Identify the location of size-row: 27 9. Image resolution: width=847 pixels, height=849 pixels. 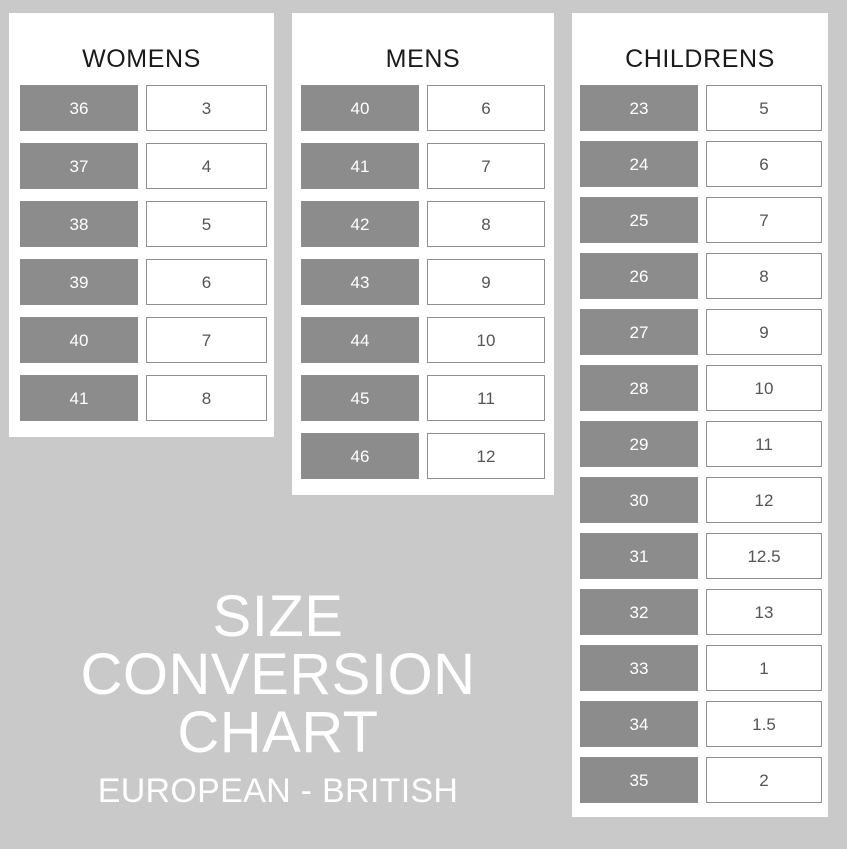
(704, 332).